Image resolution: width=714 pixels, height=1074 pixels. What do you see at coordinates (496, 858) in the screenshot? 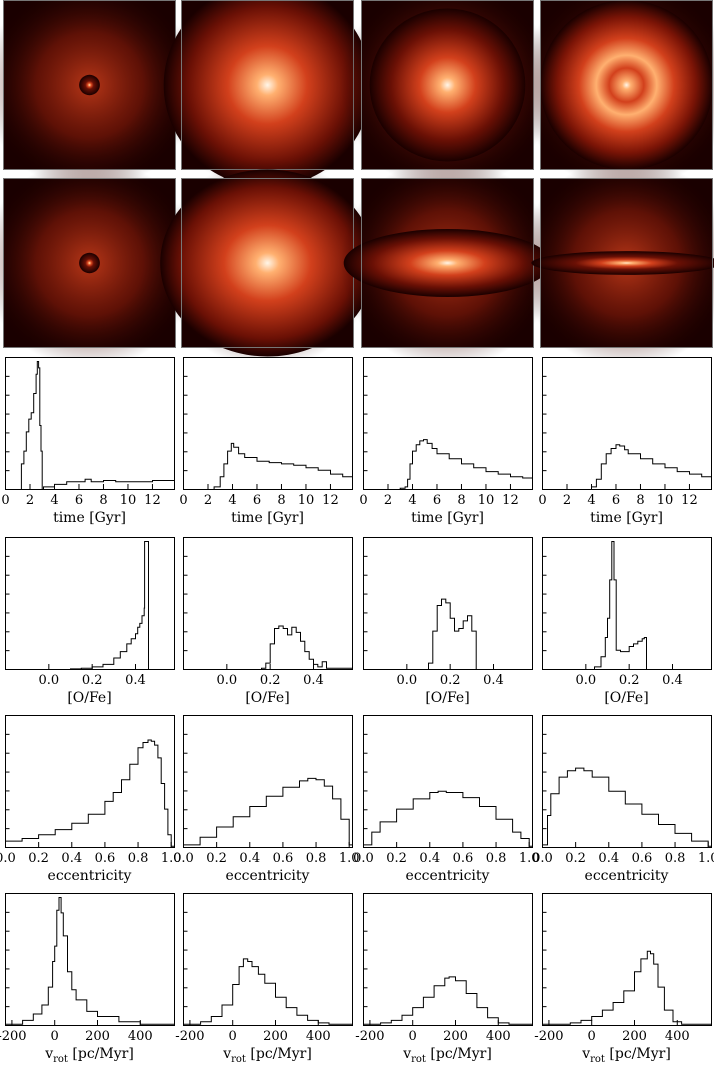
I see `x-tick-label: 0.8` at bounding box center [496, 858].